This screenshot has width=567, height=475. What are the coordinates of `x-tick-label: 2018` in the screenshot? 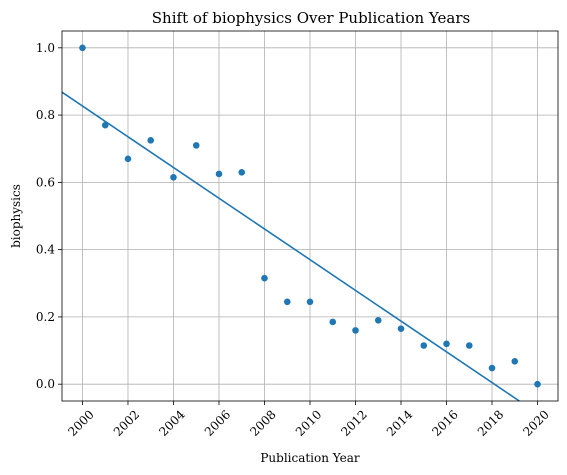 It's located at (490, 422).